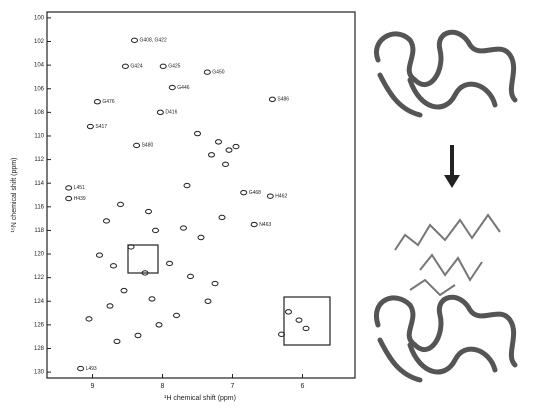 The height and width of the screenshot is (408, 533). Describe the element at coordinates (183, 88) in the screenshot. I see `peak-label: G446` at that location.